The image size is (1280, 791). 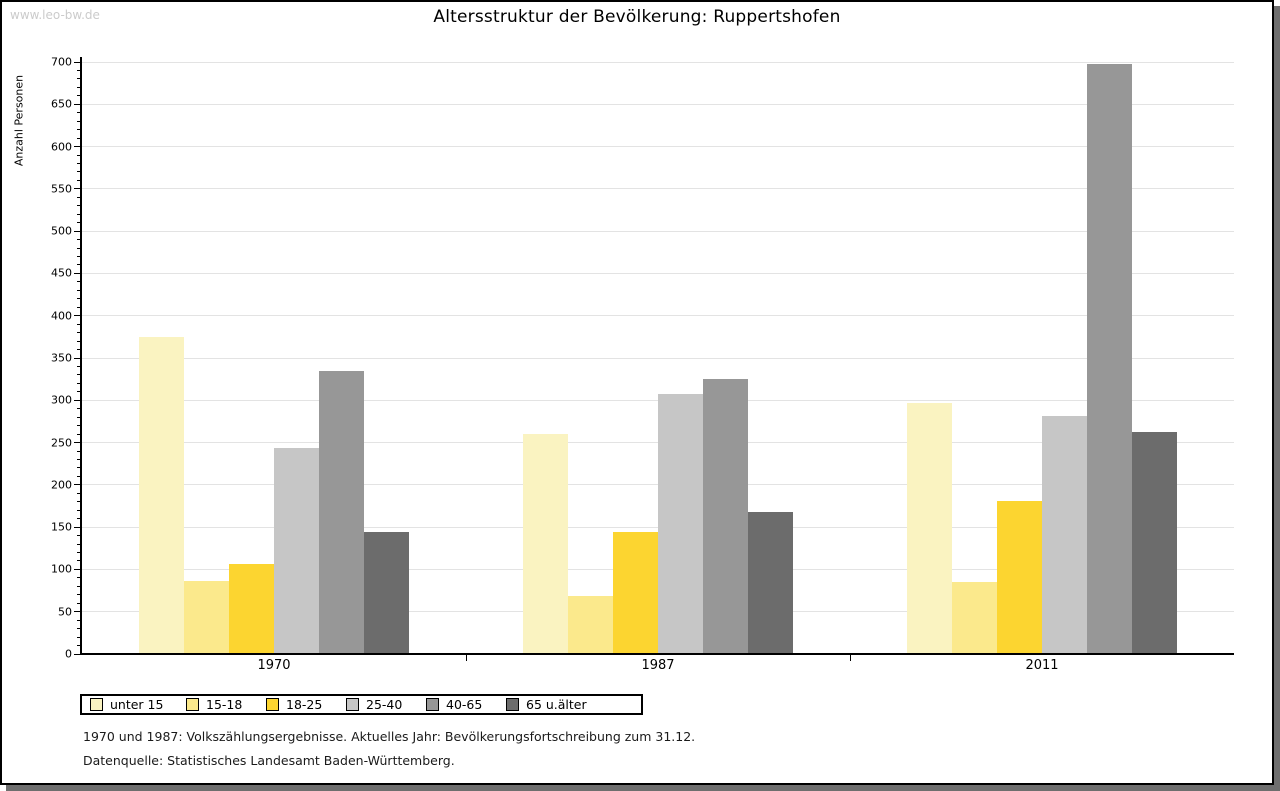 I want to click on legend-label: 25-40, so click(x=384, y=704).